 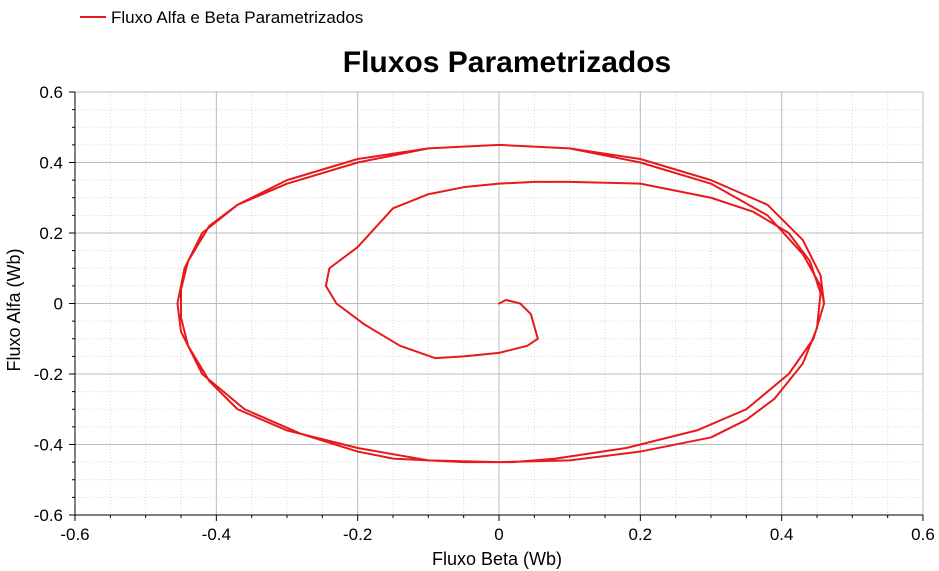 I want to click on y-tick-label: 0.2, so click(x=51, y=233).